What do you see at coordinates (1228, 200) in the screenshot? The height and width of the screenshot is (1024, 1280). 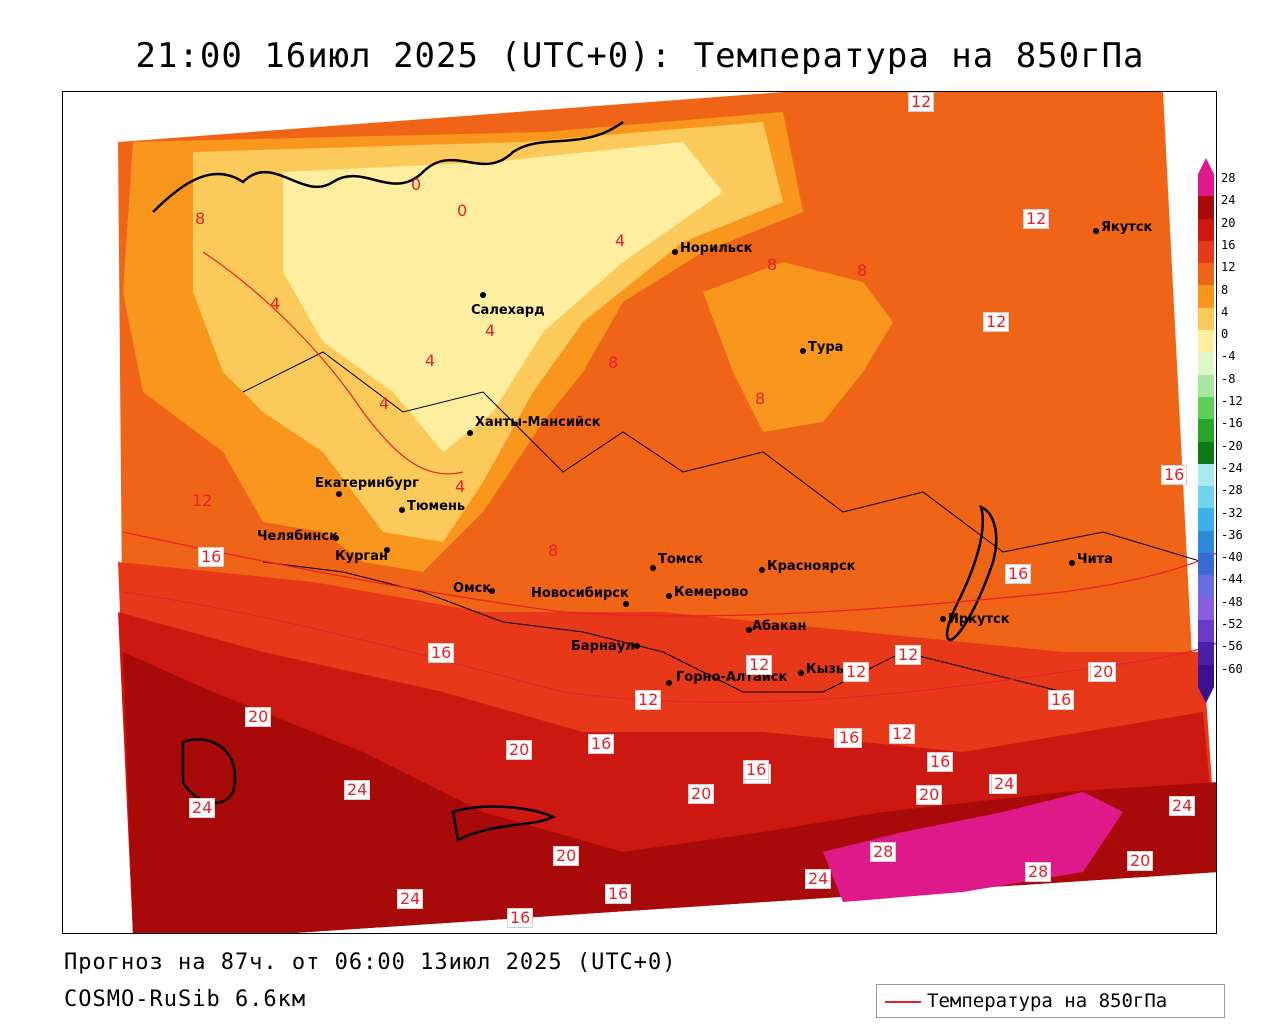 I see `color-scale-label: 24` at bounding box center [1228, 200].